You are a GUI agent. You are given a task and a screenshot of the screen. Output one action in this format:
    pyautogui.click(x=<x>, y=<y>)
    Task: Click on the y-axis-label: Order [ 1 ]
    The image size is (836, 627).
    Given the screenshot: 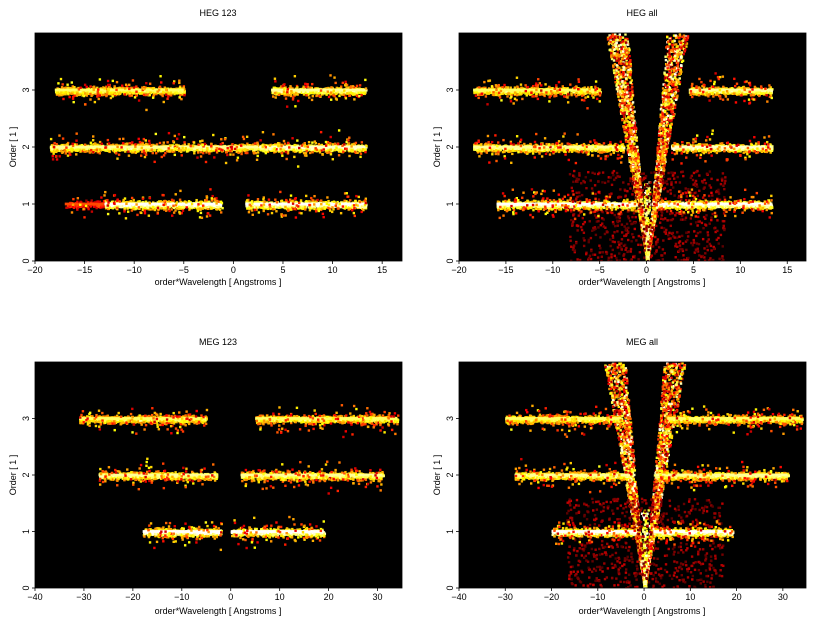 What is the action you would take?
    pyautogui.click(x=13, y=147)
    